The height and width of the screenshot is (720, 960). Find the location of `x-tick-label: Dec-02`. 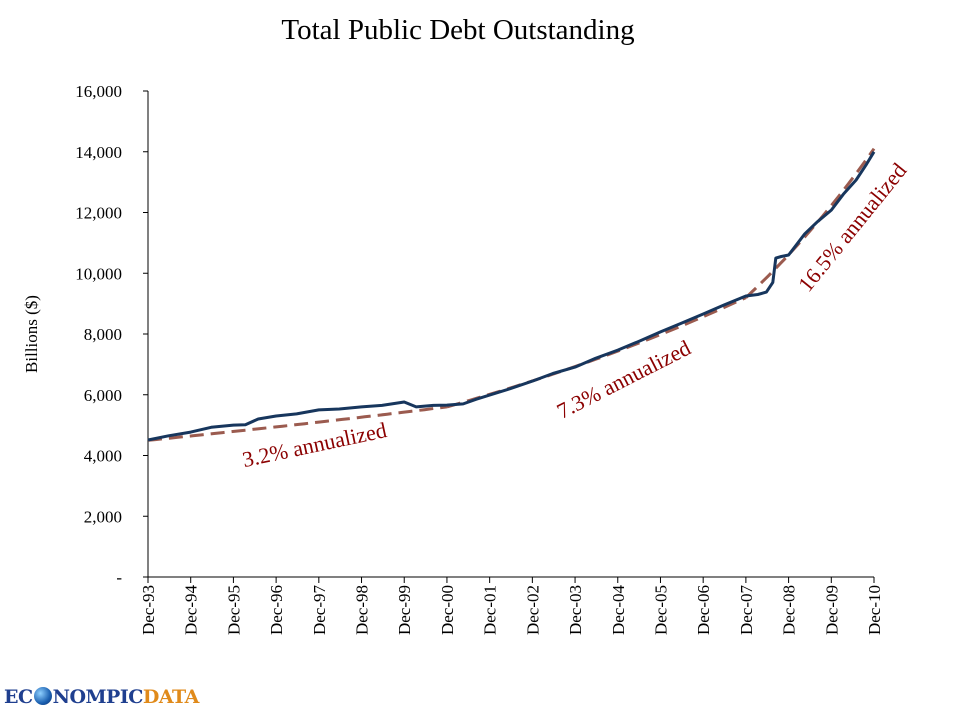

x-tick-label: Dec-02 is located at coordinates (532, 610).